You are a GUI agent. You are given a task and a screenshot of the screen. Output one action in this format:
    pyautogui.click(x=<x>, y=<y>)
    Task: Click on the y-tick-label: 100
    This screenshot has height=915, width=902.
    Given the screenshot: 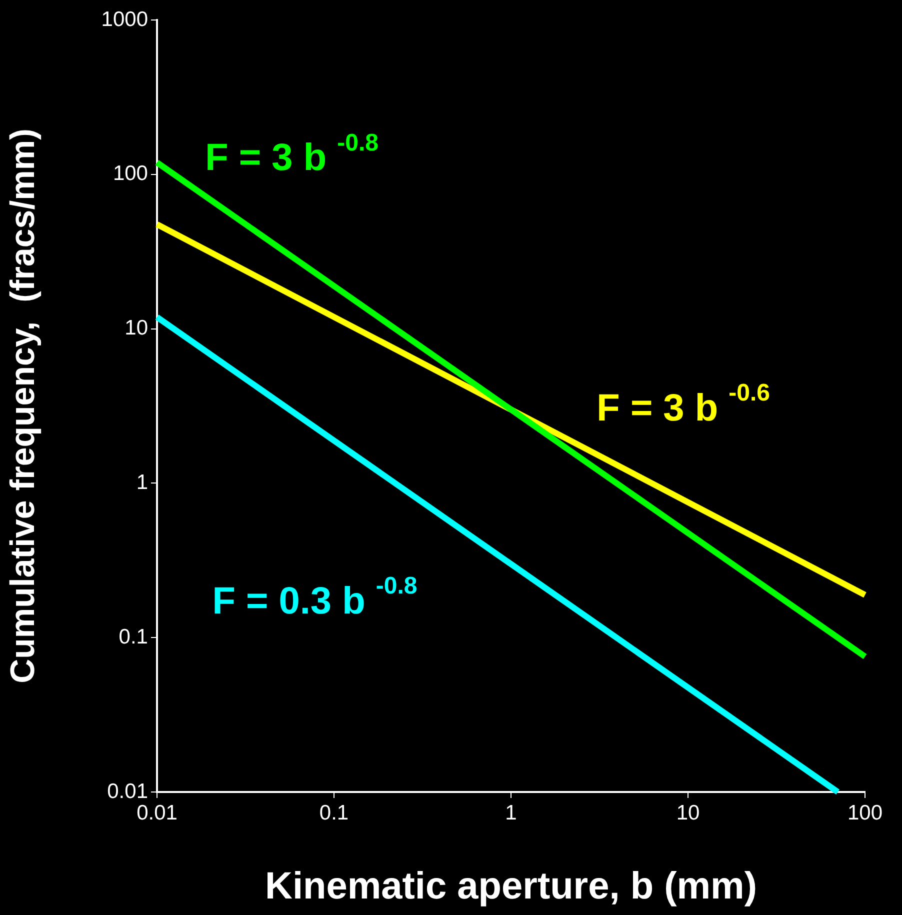 What is the action you would take?
    pyautogui.click(x=130, y=174)
    